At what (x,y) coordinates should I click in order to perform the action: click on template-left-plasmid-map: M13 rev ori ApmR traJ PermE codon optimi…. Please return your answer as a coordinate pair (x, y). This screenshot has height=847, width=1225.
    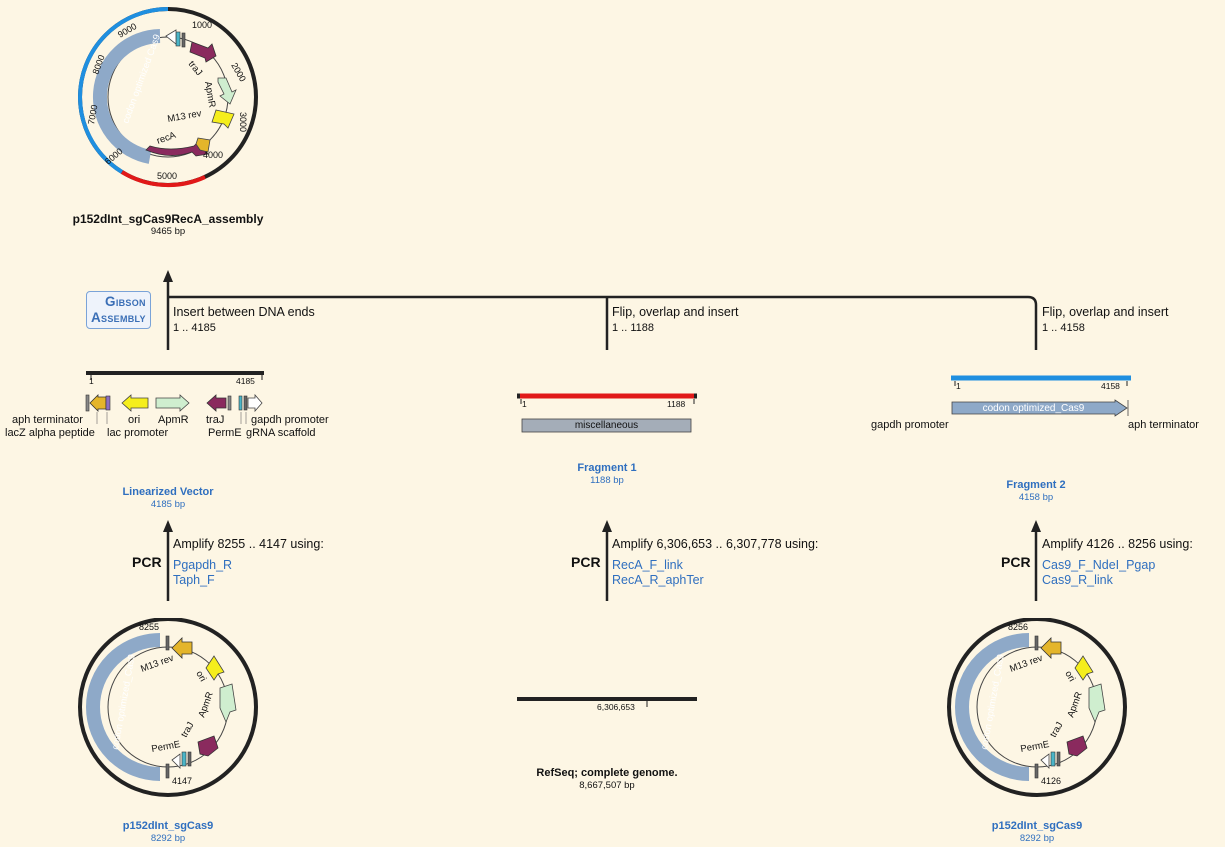
    Looking at the image, I should click on (168, 707).